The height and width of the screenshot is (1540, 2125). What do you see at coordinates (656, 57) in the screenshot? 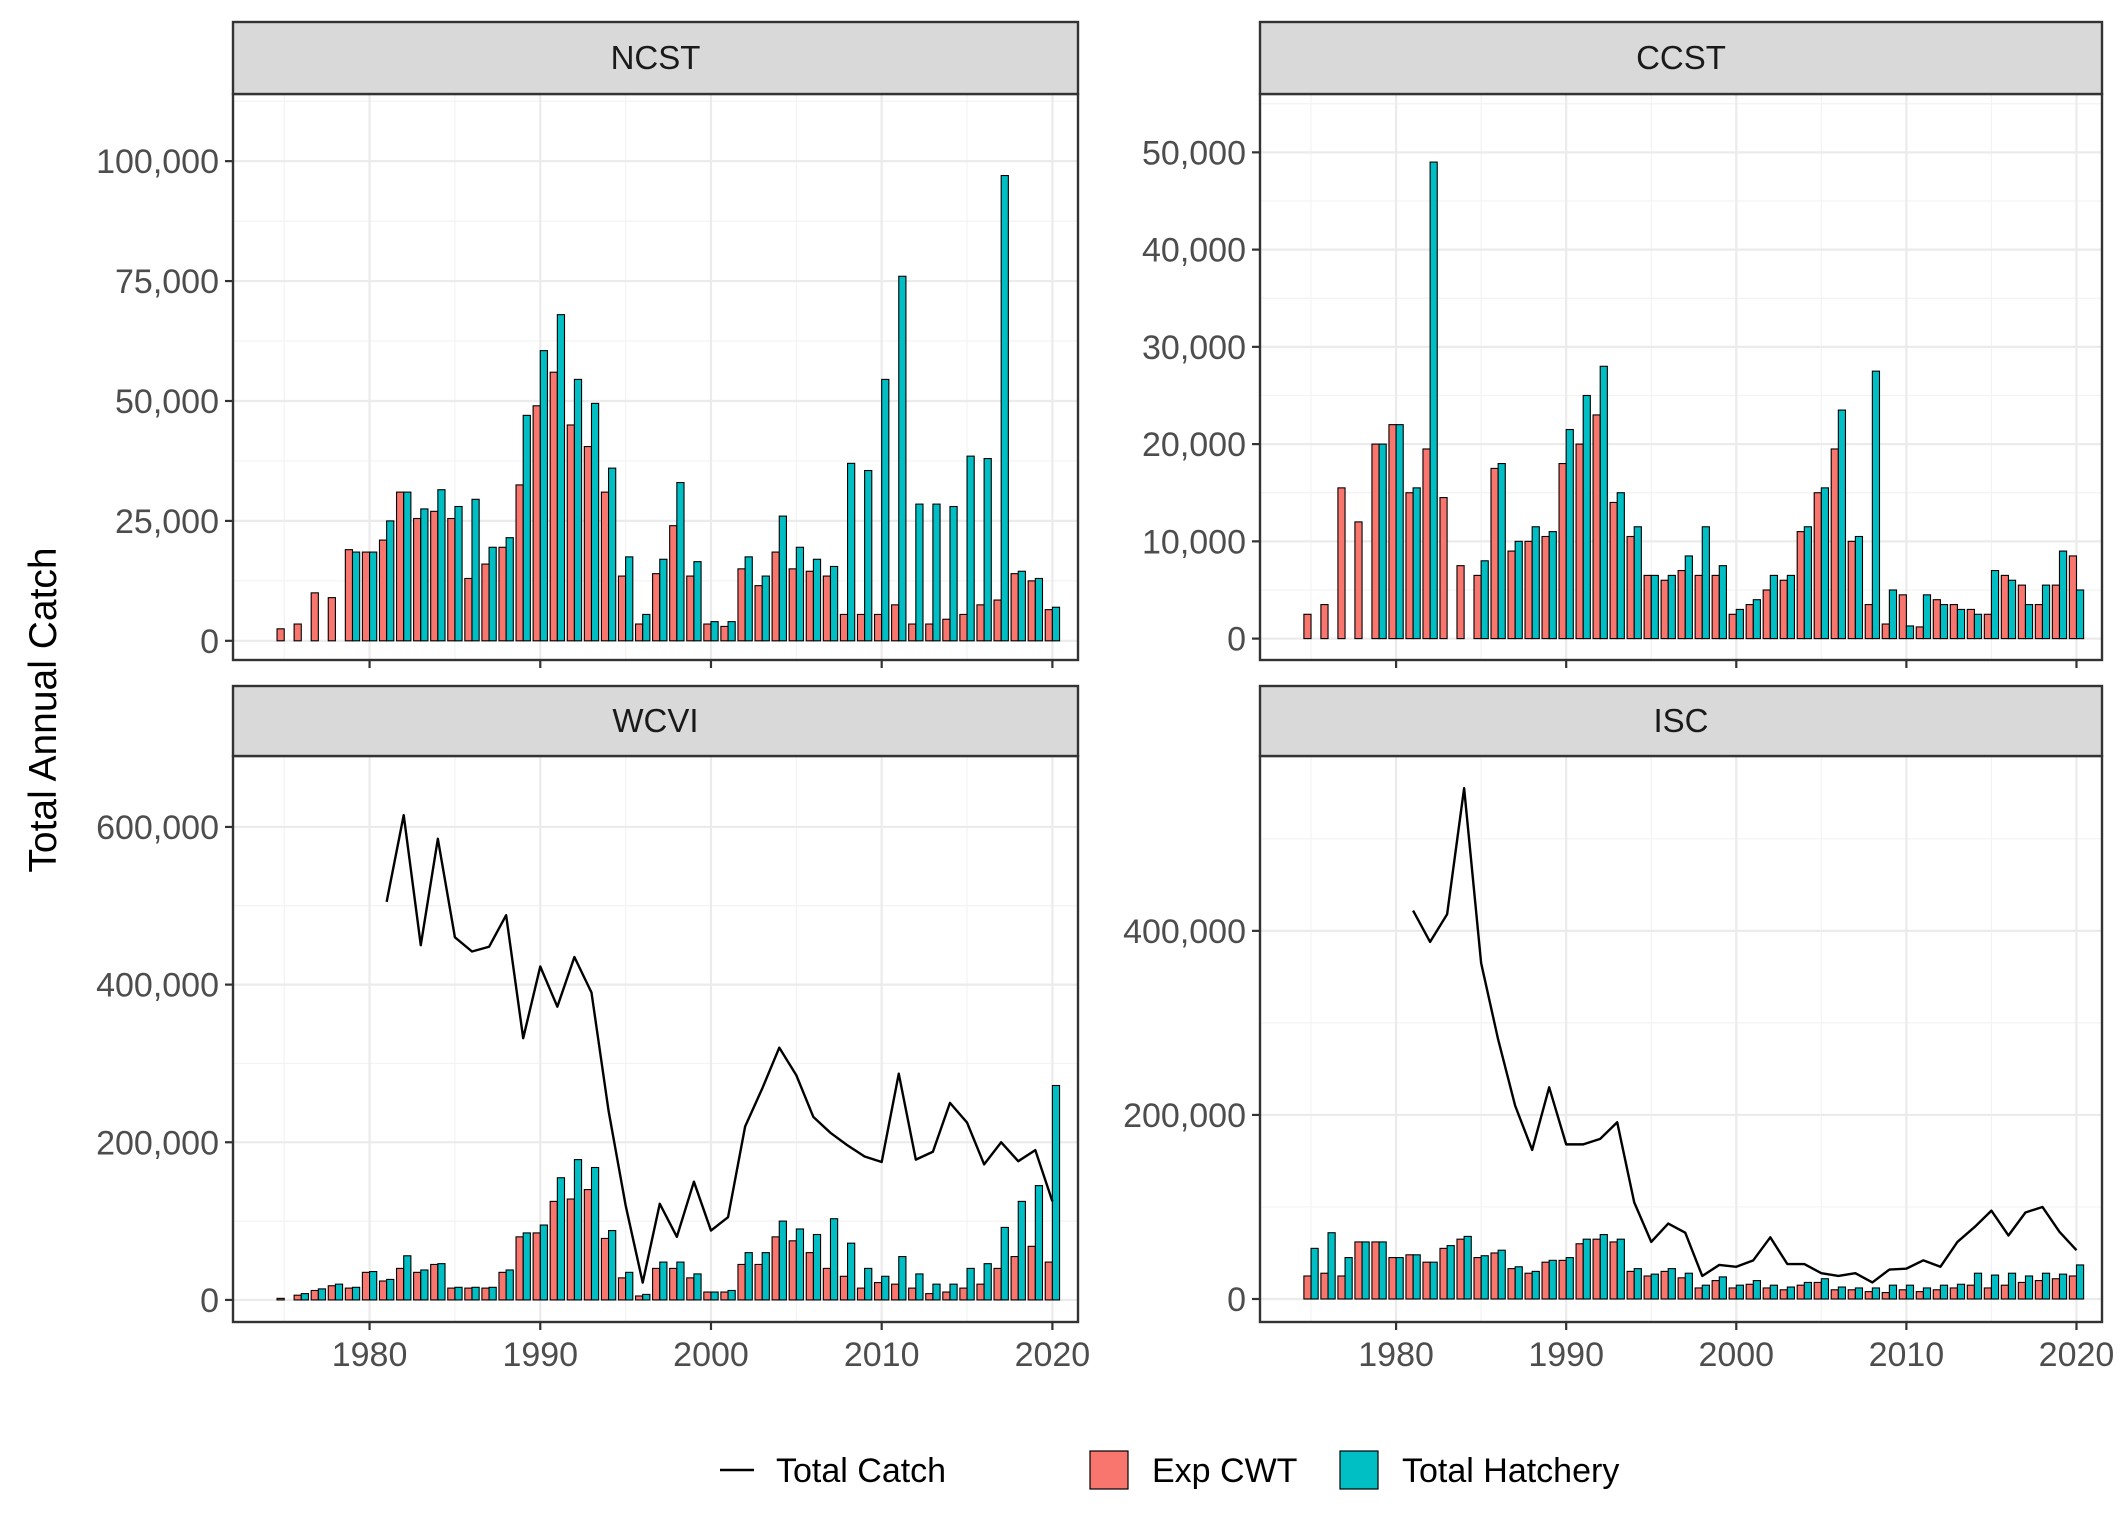
I see `strip-label: NCST` at bounding box center [656, 57].